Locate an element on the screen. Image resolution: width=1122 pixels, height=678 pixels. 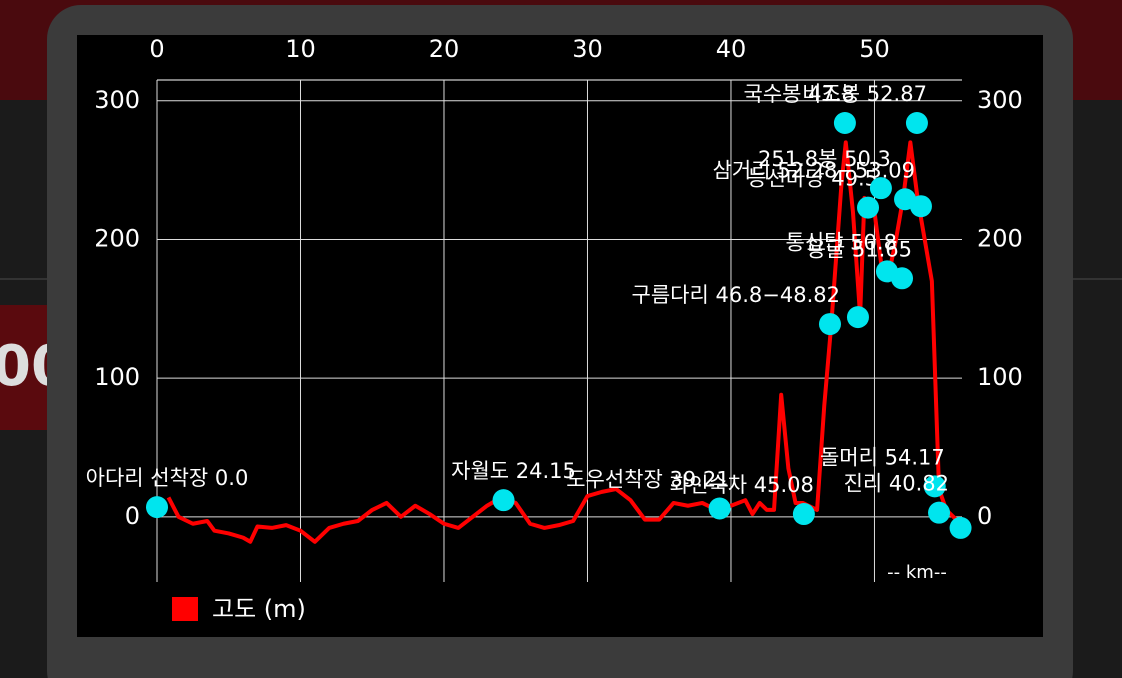
waypoint-label: 용굴 51.65 is located at coordinates (859, 249).